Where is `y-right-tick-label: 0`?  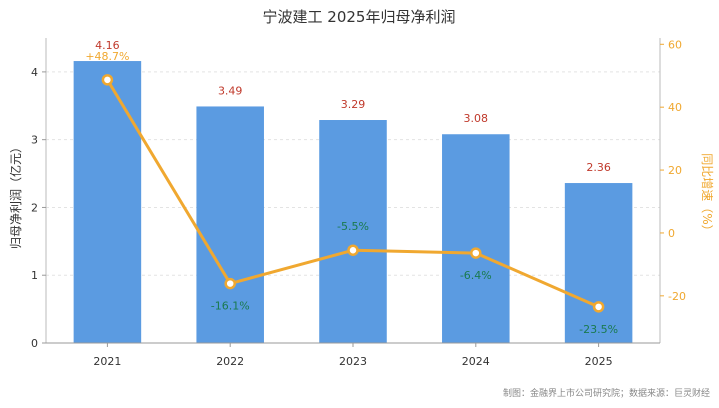
y-right-tick-label: 0 is located at coordinates (671, 233).